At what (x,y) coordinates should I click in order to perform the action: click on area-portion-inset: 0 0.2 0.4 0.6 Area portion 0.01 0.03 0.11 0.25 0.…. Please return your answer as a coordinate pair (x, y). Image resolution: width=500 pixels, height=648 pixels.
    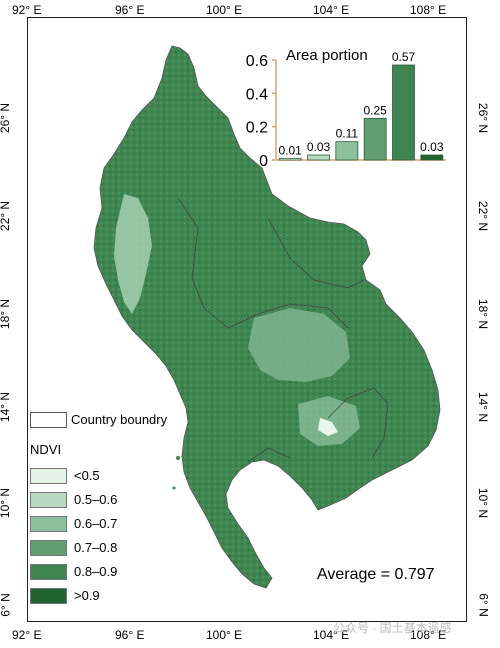
    Looking at the image, I should click on (345, 103).